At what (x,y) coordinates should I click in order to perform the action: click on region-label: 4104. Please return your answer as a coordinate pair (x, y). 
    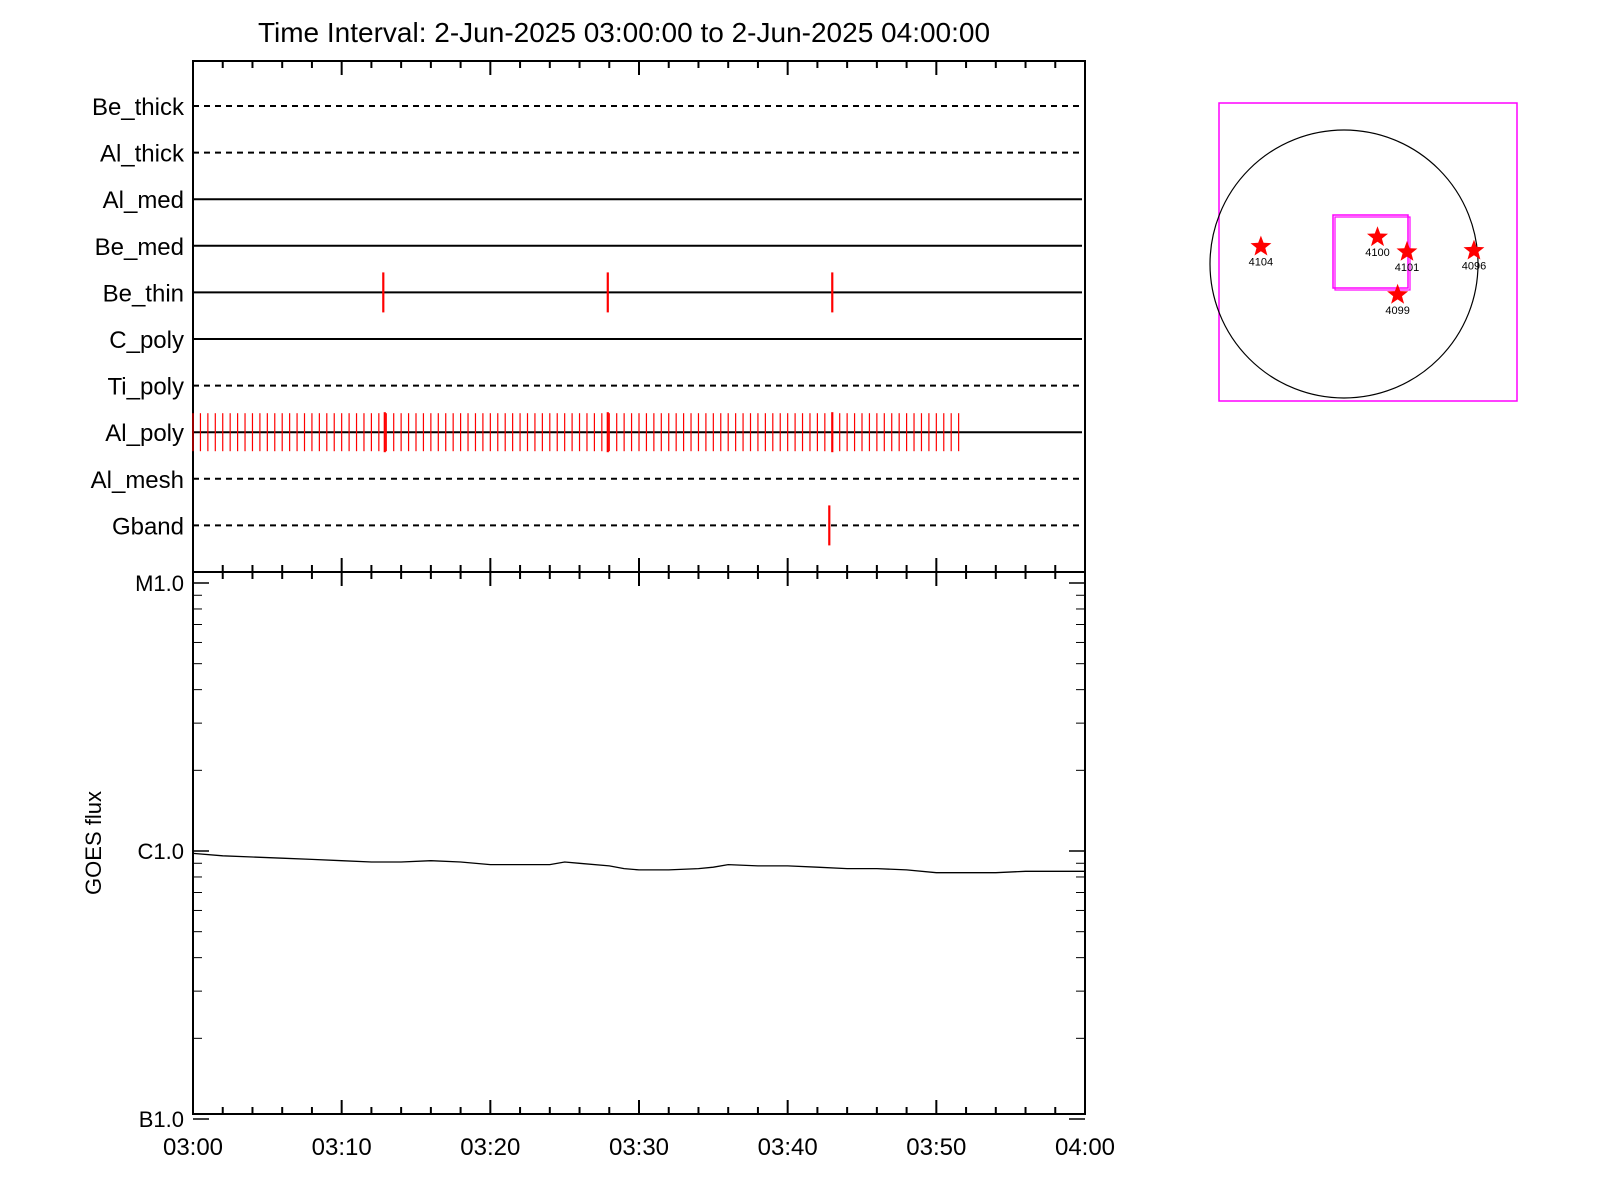
    Looking at the image, I should click on (1261, 263).